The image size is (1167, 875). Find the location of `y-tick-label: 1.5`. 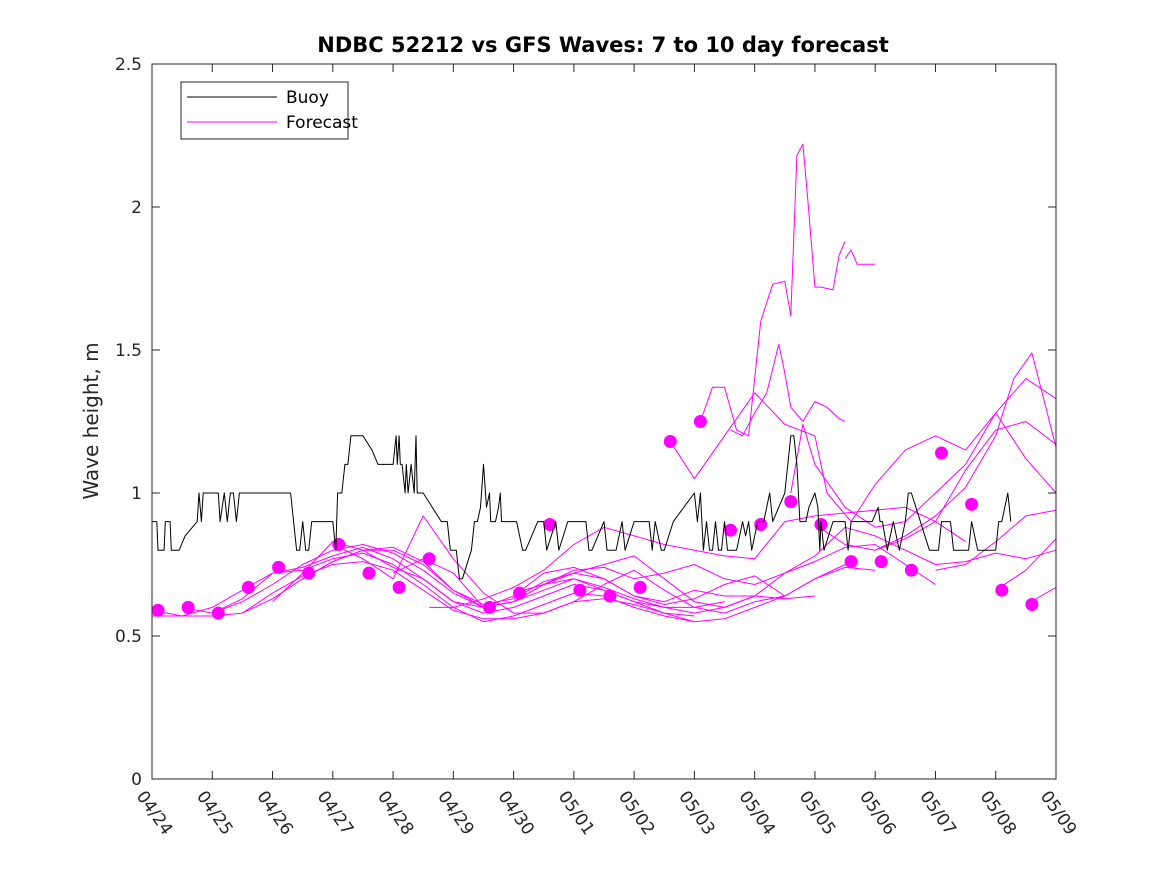

y-tick-label: 1.5 is located at coordinates (128, 351).